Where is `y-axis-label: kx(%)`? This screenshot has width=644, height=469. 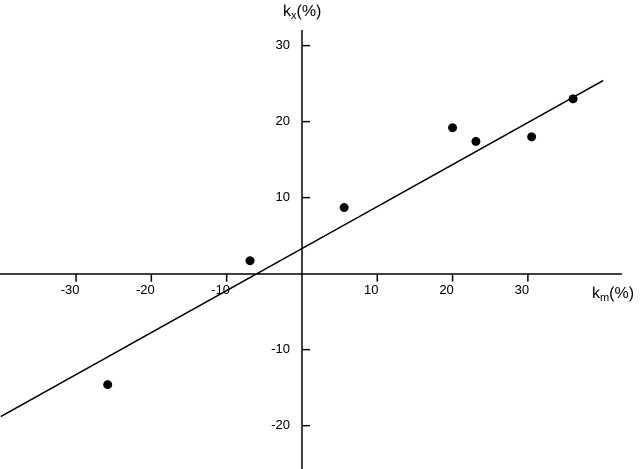 y-axis-label: kx(%) is located at coordinates (302, 12).